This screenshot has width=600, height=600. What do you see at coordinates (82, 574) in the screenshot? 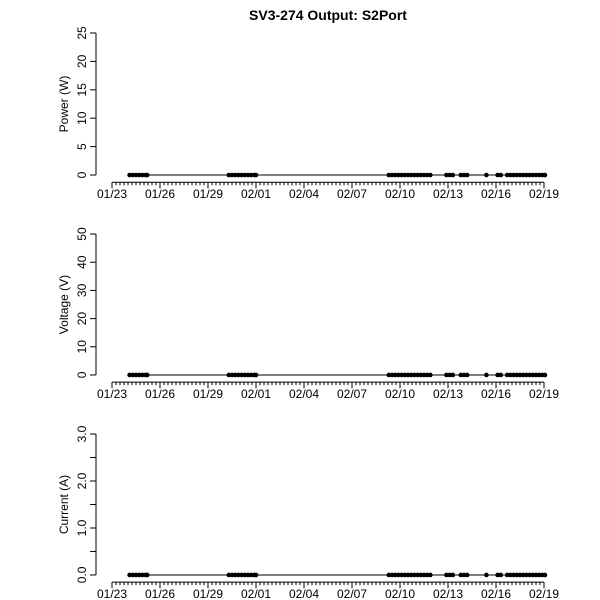
I see `y-tick-label: 0.0` at bounding box center [82, 574].